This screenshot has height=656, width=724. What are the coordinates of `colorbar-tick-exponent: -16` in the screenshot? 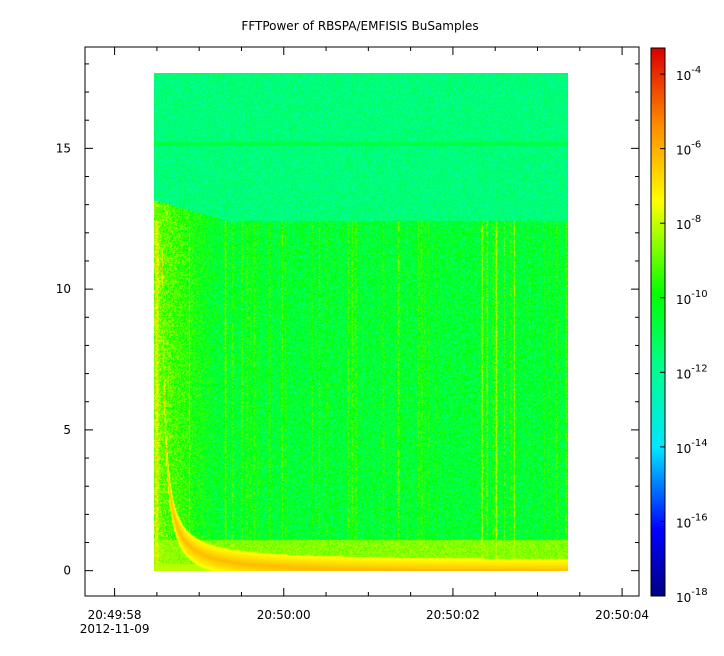 It's located at (699, 517).